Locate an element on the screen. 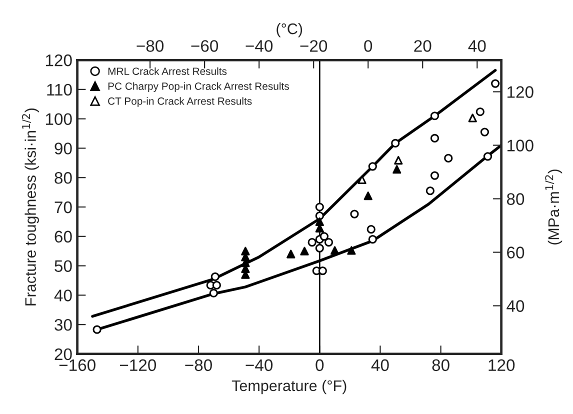  x2-tick-label: −20 is located at coordinates (314, 46).